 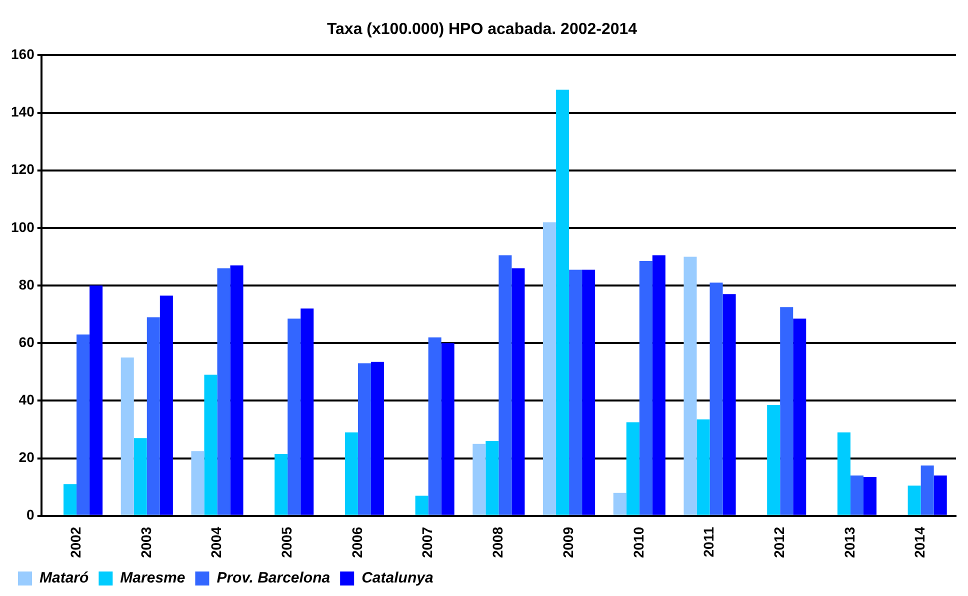 What do you see at coordinates (23, 54) in the screenshot?
I see `y-tick-label: 160` at bounding box center [23, 54].